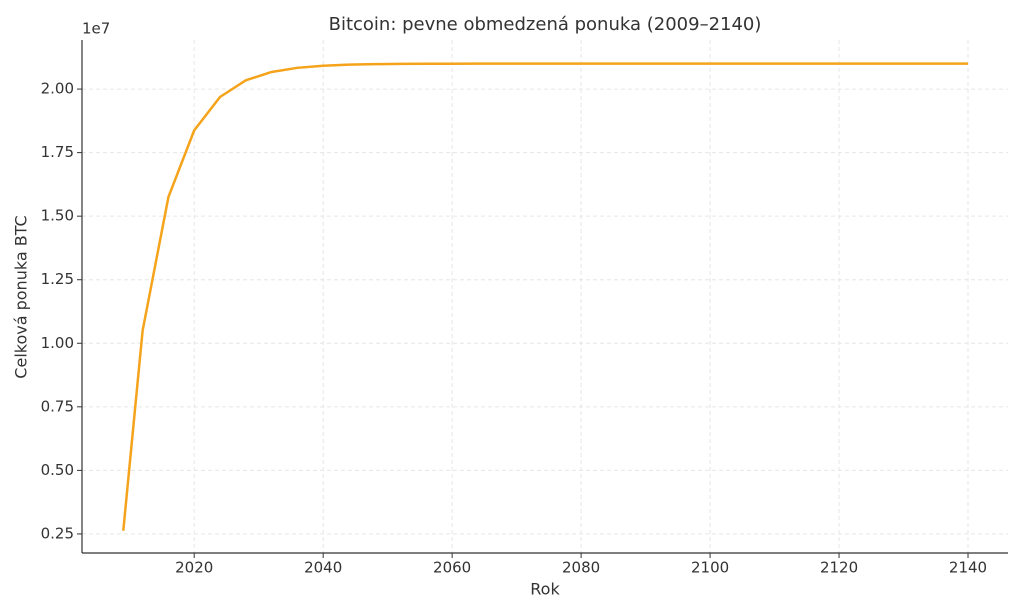 The height and width of the screenshot is (614, 1024). What do you see at coordinates (710, 568) in the screenshot?
I see `x-tick-label: 2100` at bounding box center [710, 568].